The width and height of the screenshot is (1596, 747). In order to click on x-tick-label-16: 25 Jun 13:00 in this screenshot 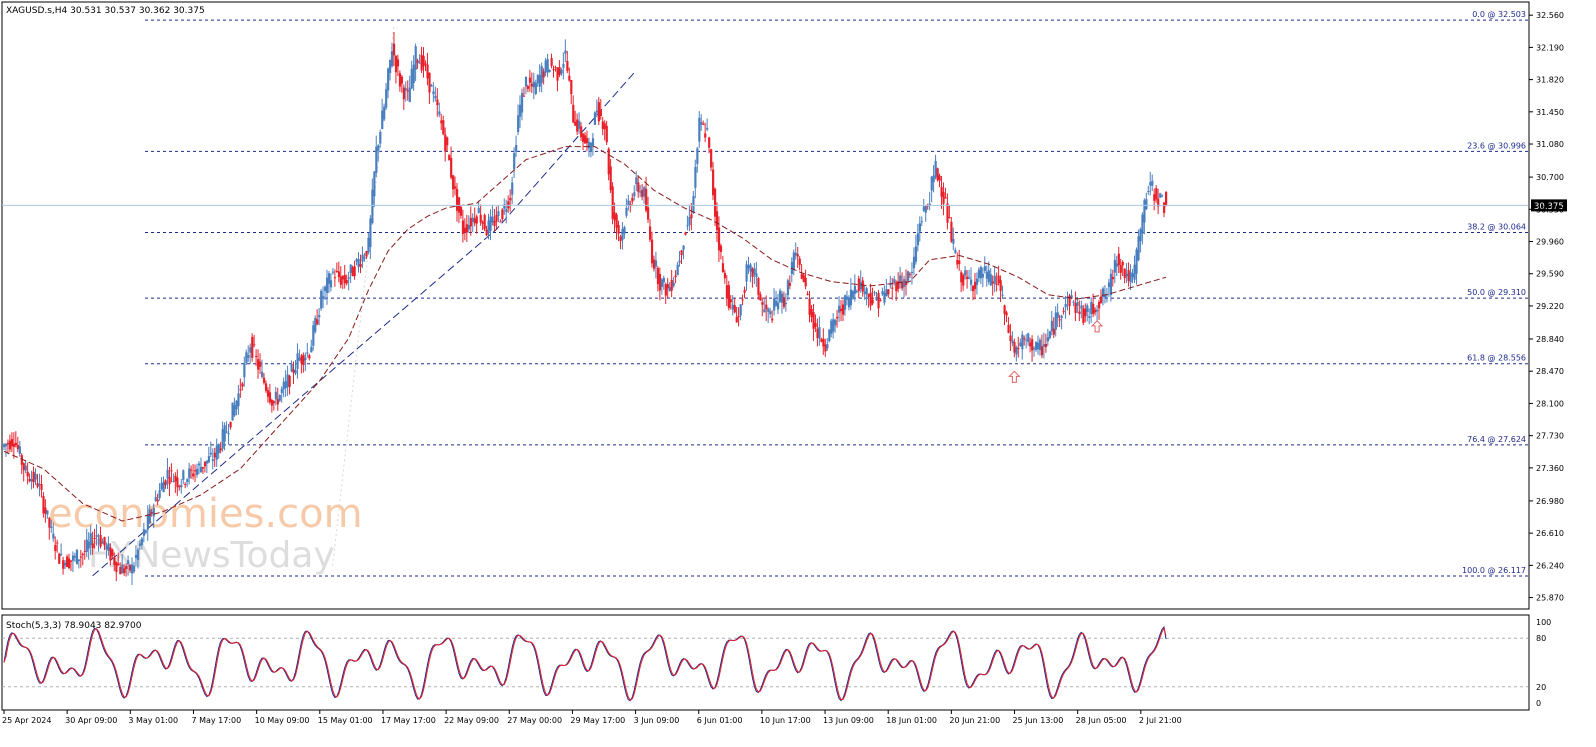, I will do `click(1038, 720)`.